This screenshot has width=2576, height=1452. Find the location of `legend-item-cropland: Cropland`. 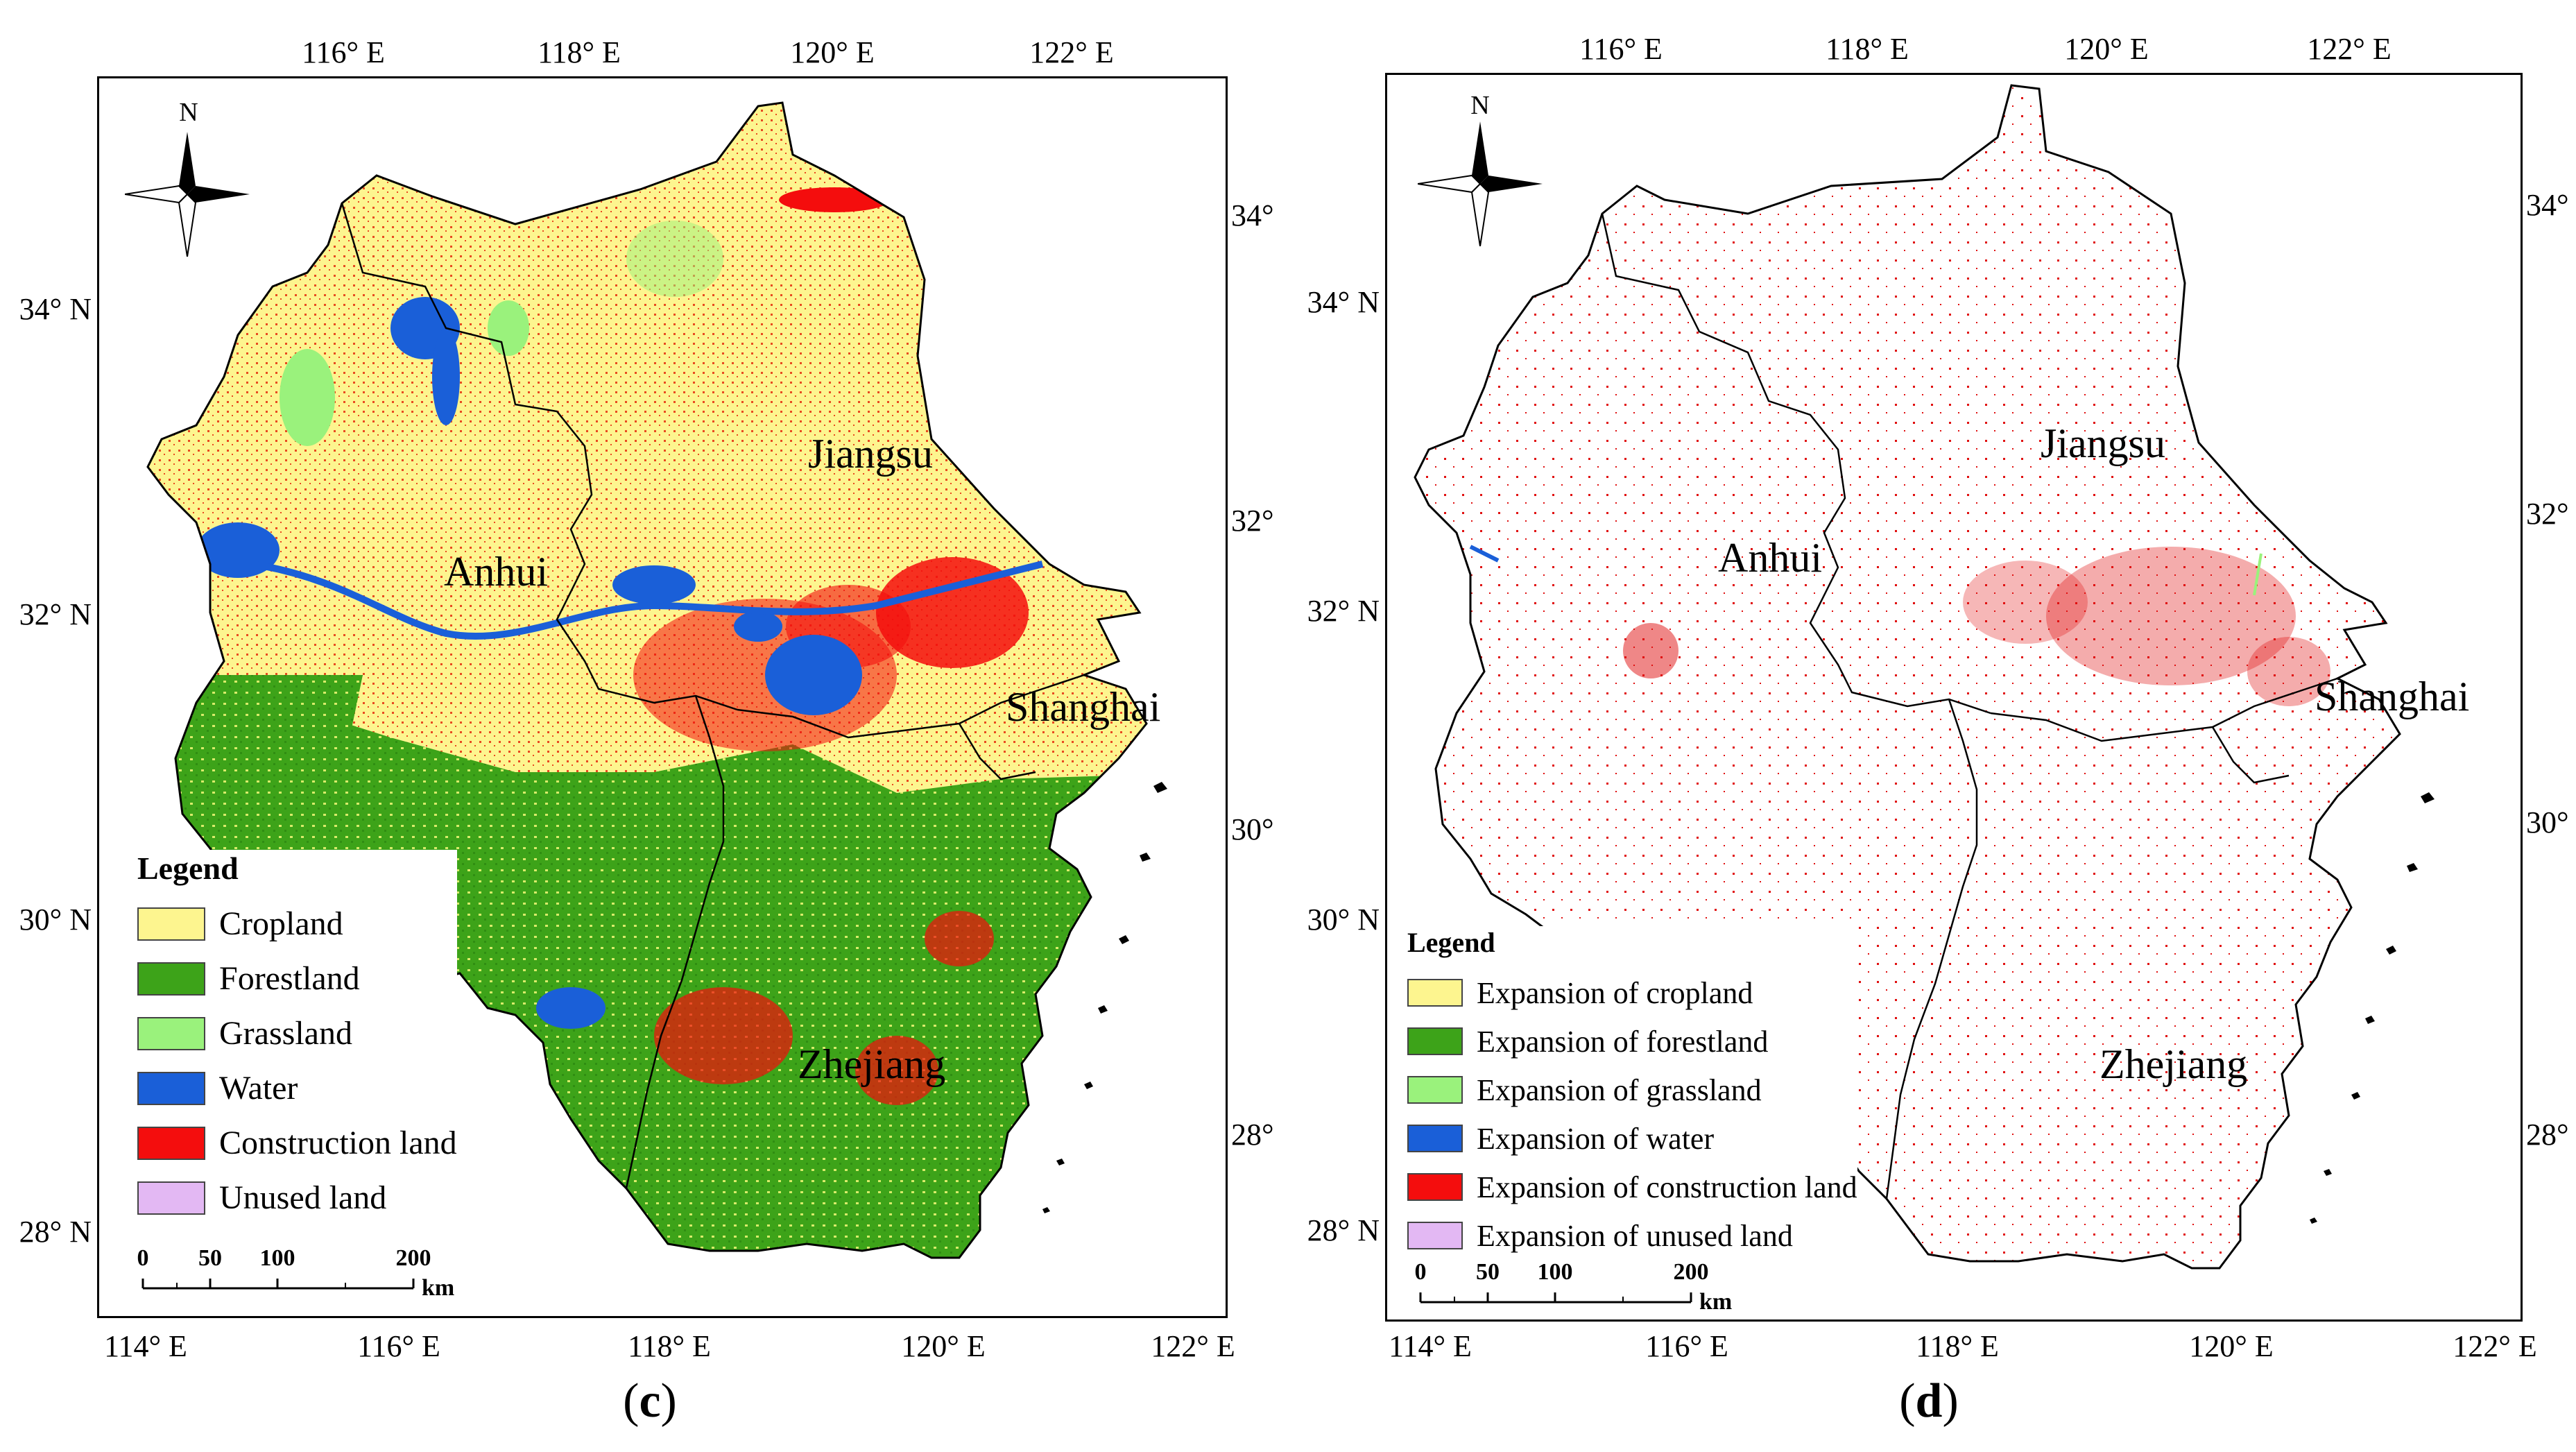

legend-item-cropland: Cropland is located at coordinates (297, 923).